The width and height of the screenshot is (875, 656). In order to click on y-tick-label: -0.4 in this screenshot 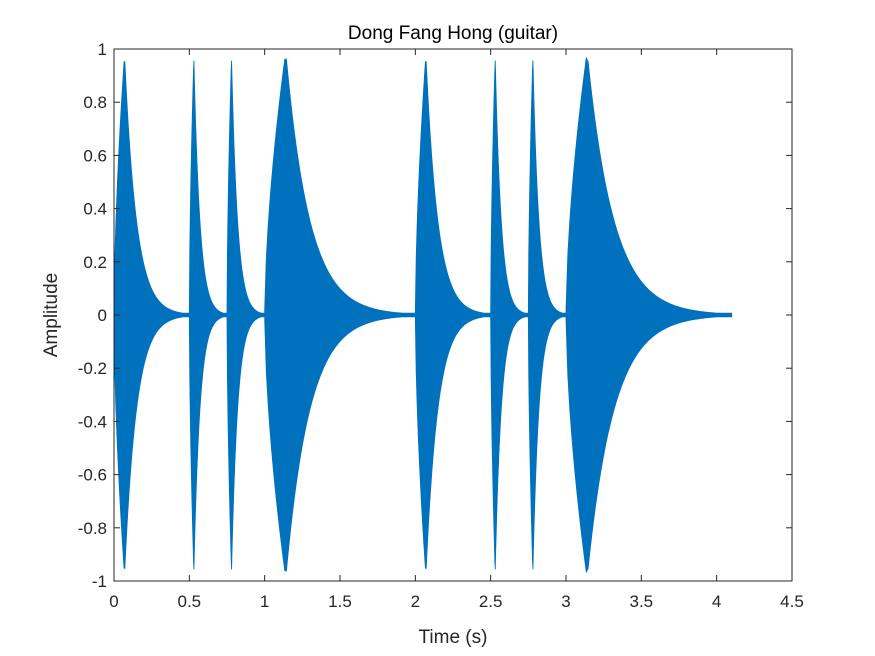, I will do `click(92, 421)`.